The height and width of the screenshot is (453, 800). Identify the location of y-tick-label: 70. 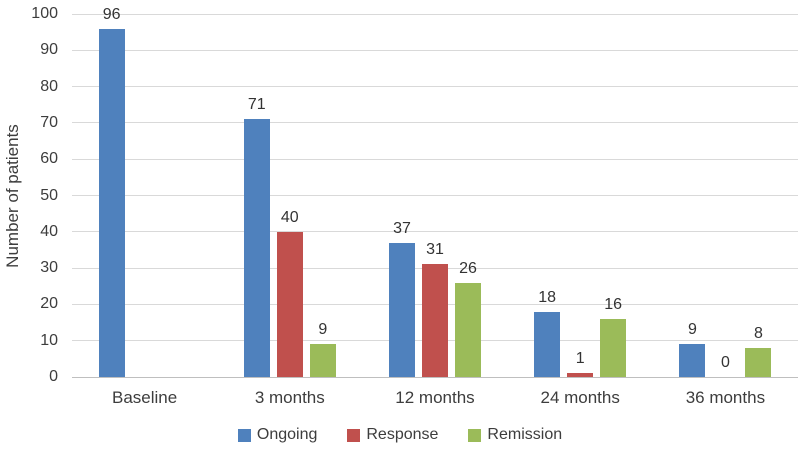
(49, 122).